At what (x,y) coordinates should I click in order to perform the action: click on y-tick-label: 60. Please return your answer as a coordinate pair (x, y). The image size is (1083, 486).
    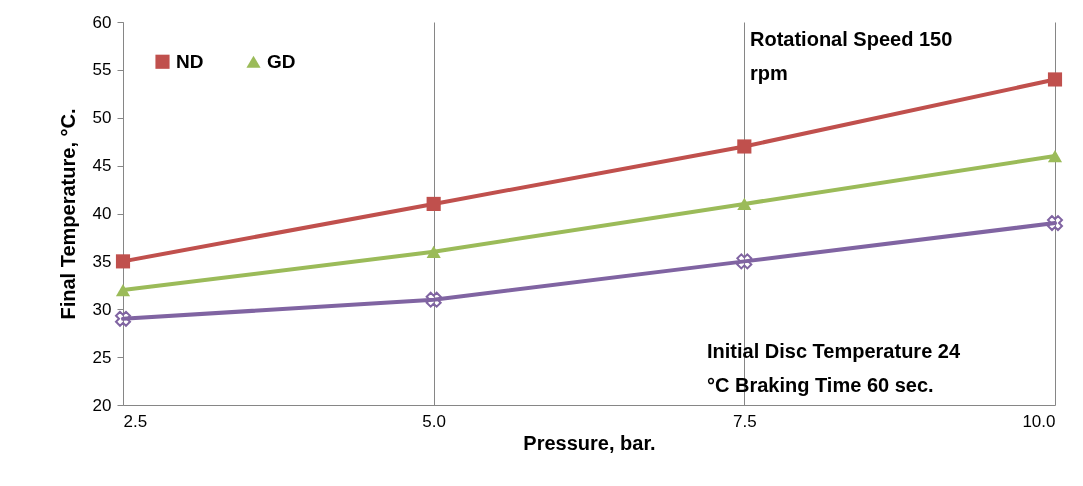
    Looking at the image, I should click on (102, 22).